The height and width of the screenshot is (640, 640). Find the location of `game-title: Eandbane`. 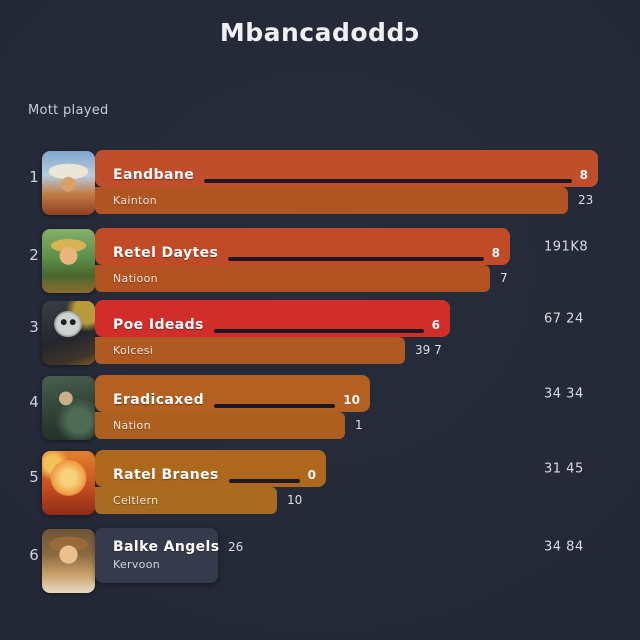

game-title: Eandbane is located at coordinates (154, 175).